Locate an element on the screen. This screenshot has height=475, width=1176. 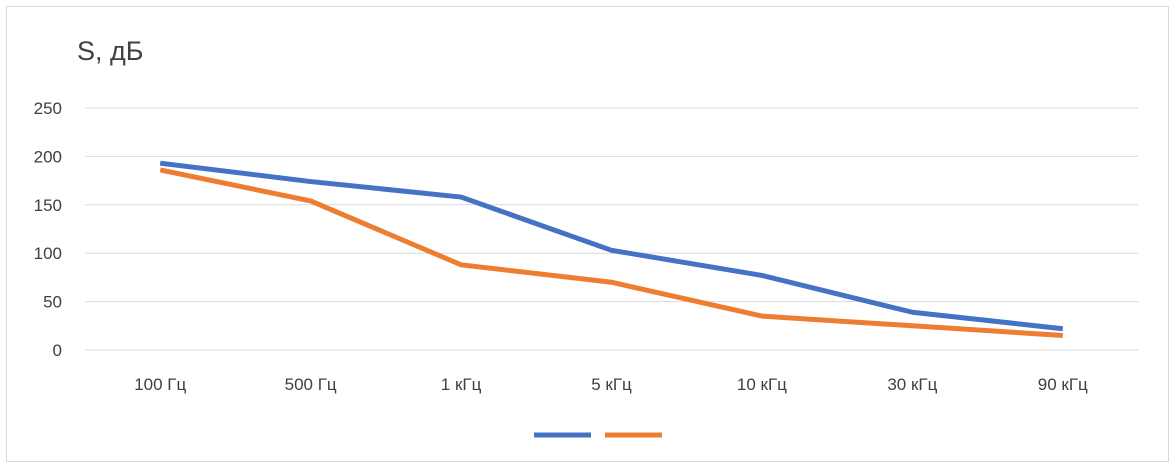
y-tick-label: 250 is located at coordinates (48, 108).